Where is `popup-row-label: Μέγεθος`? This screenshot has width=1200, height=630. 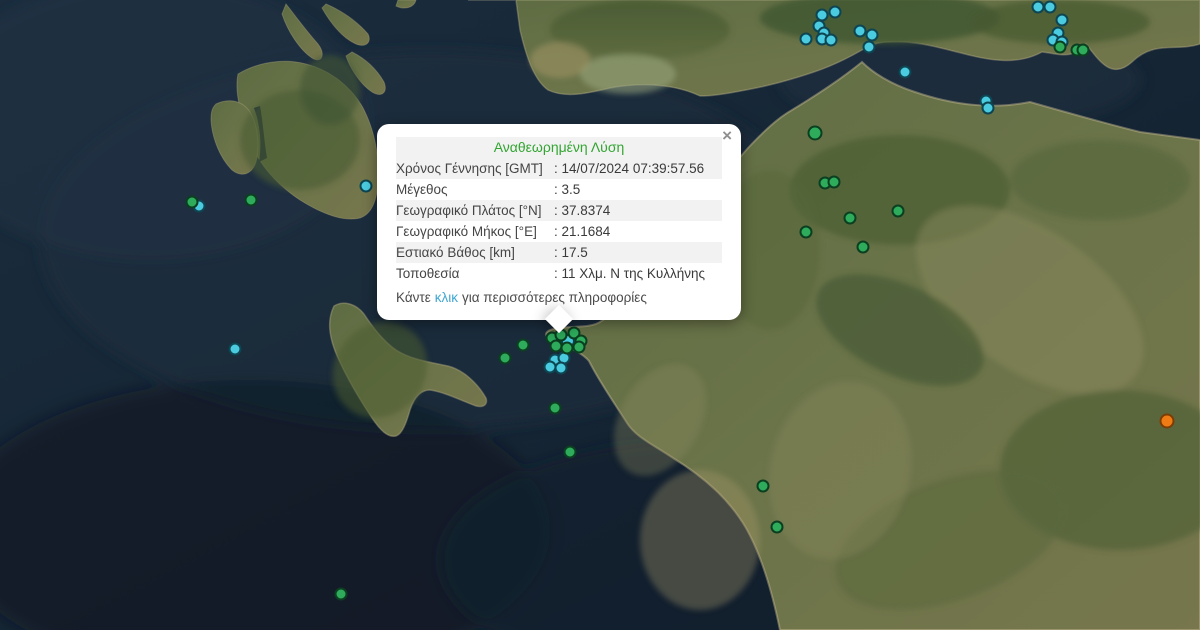 popup-row-label: Μέγεθος is located at coordinates (422, 189).